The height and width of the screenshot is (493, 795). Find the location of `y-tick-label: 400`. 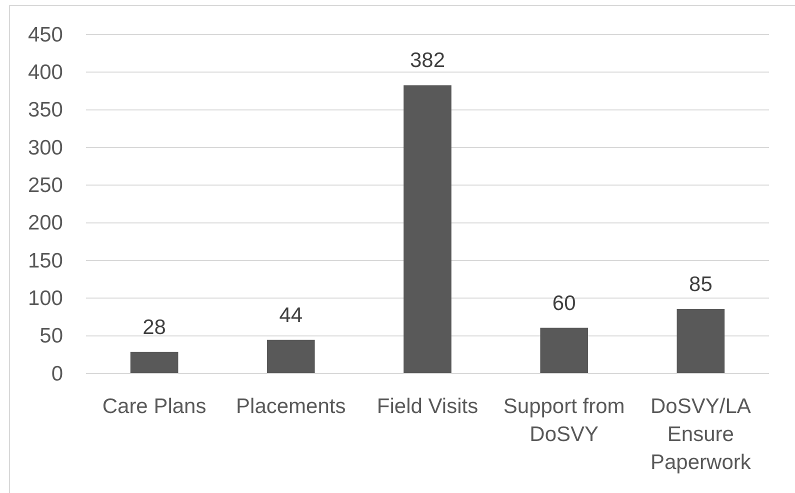

y-tick-label: 400 is located at coordinates (45, 72).